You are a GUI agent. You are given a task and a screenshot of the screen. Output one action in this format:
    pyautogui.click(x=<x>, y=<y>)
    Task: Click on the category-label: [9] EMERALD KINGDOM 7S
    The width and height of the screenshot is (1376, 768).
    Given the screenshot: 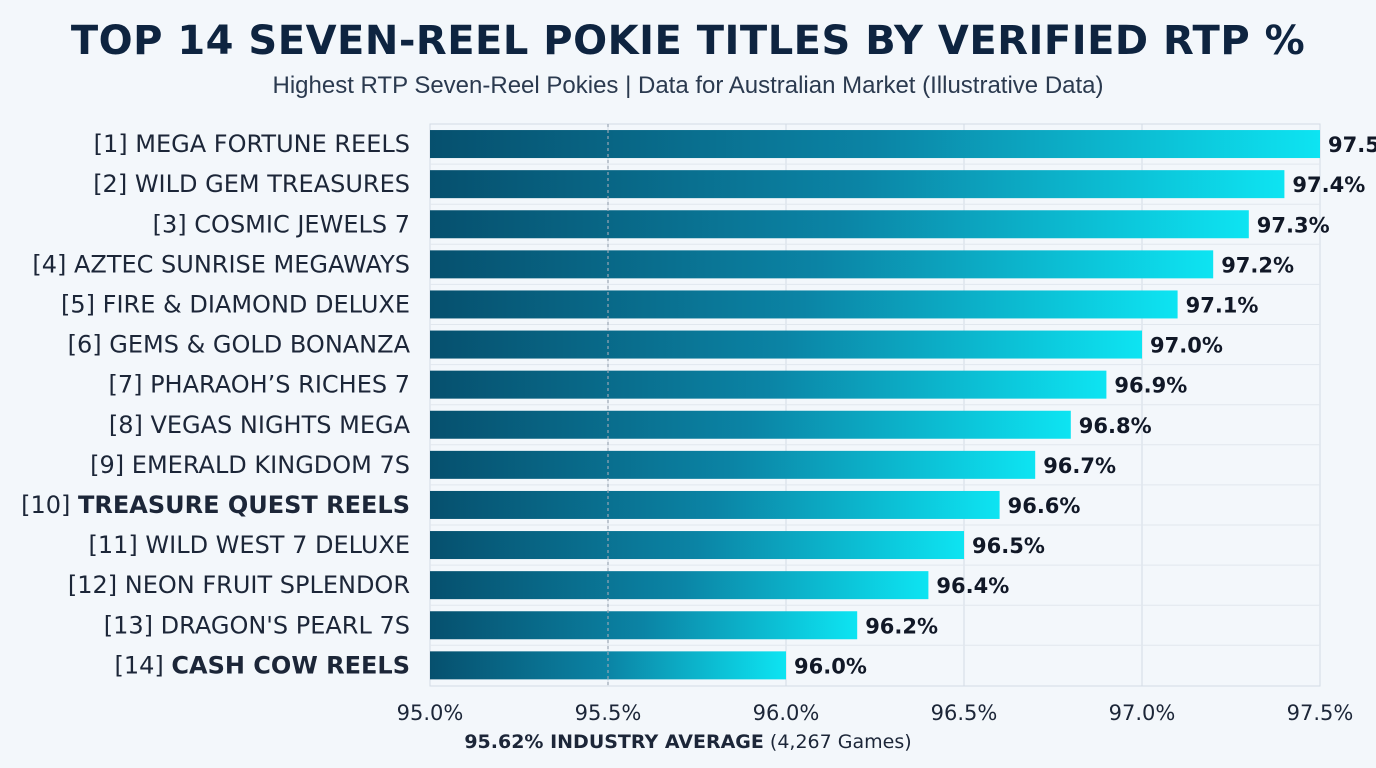 What is the action you would take?
    pyautogui.click(x=250, y=465)
    